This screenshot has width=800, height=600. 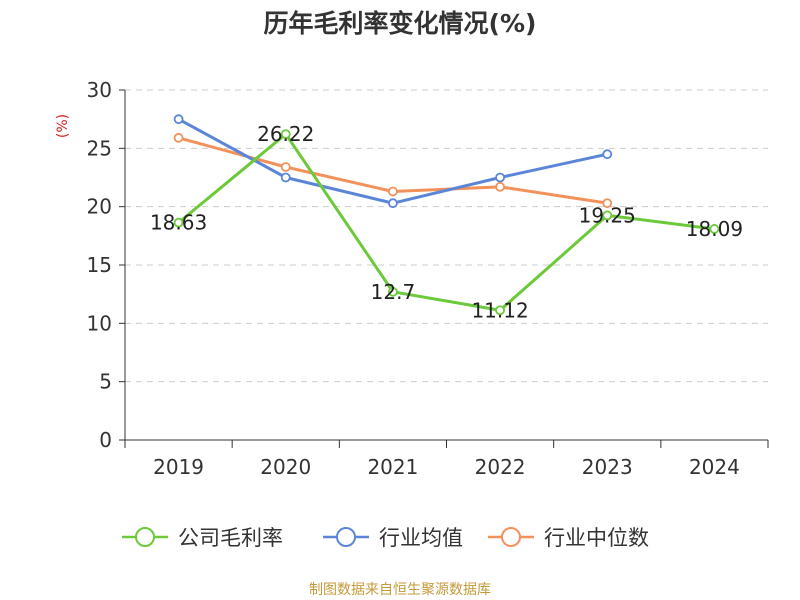 What do you see at coordinates (99, 148) in the screenshot?
I see `y-tick-label: 25` at bounding box center [99, 148].